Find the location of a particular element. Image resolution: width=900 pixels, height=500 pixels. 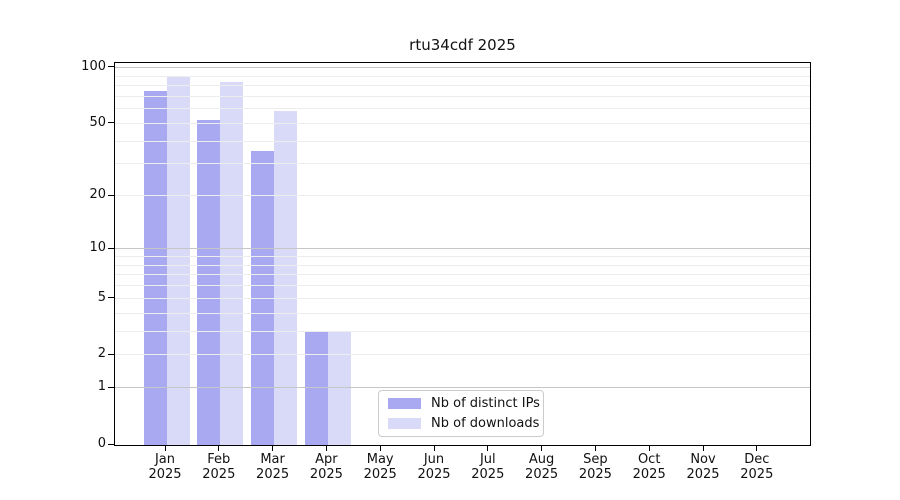

legend-swatch-nb-of-downloads is located at coordinates (404, 424).